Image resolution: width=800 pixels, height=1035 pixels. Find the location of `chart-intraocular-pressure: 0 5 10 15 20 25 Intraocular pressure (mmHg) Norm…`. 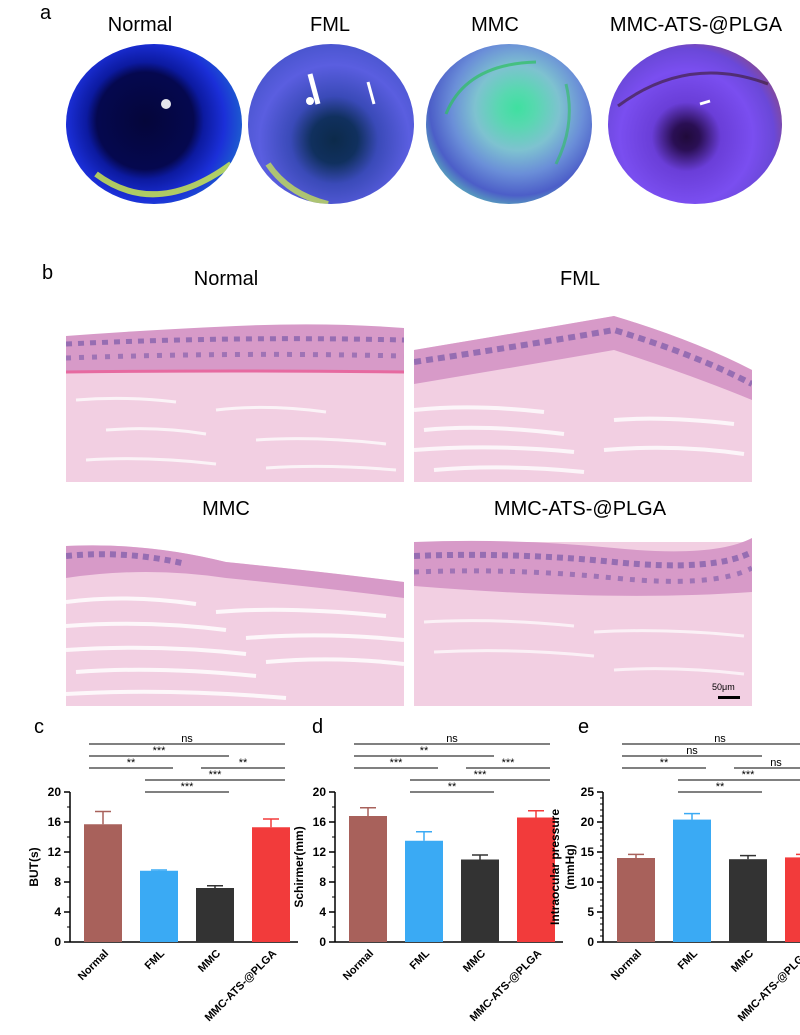

chart-intraocular-pressure: 0 5 10 15 20 25 Intraocular pressure (mmHg) Norm… is located at coordinates (674, 878).